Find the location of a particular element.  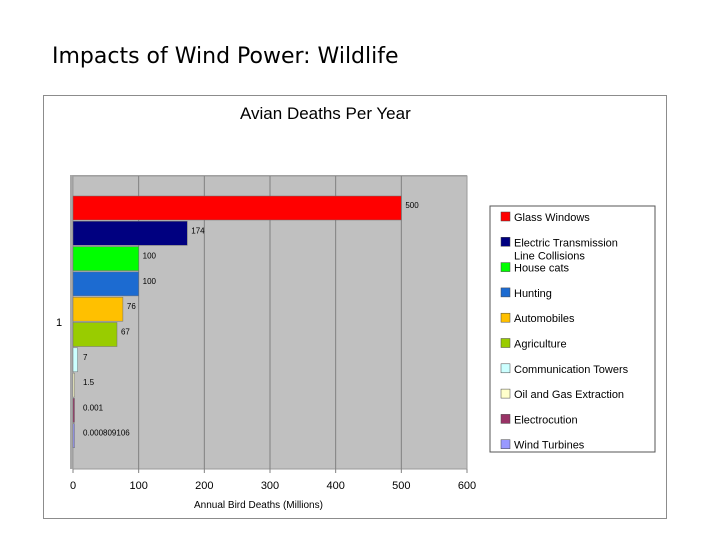

legend-label: House cats is located at coordinates (542, 269).